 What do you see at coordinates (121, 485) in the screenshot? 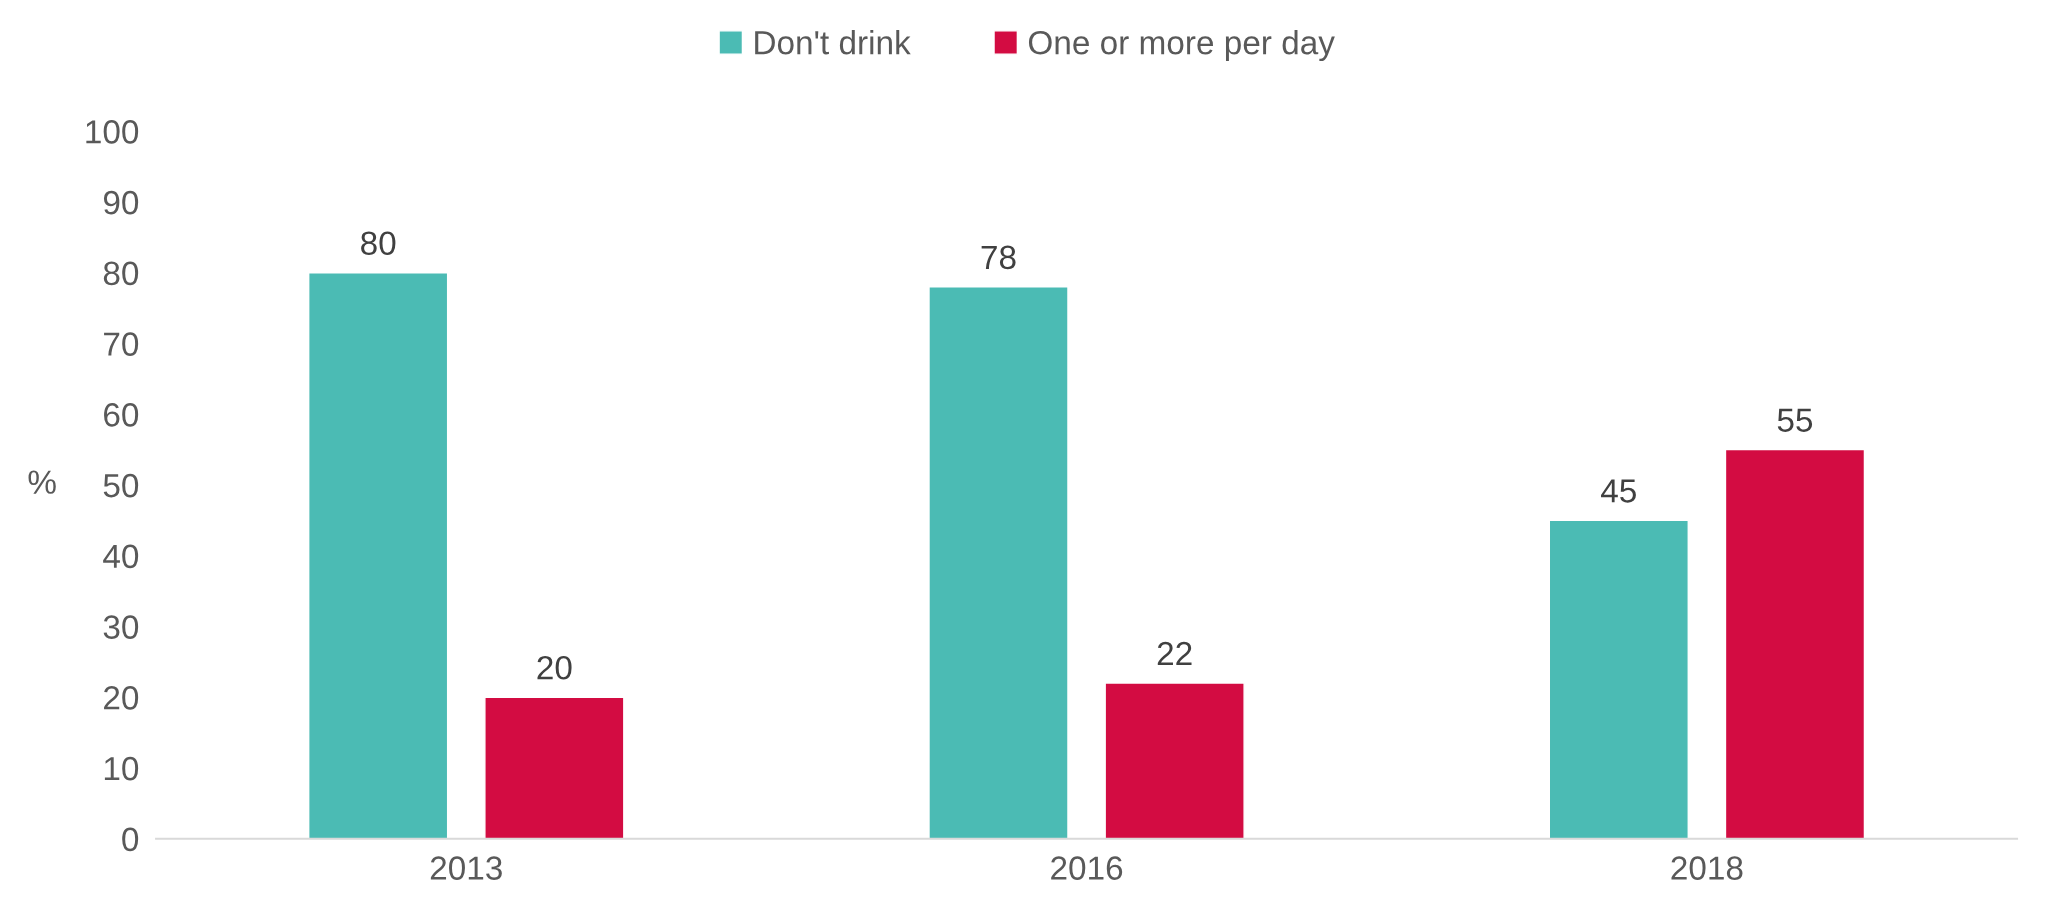
I see `y-tick-label: 50` at bounding box center [121, 485].